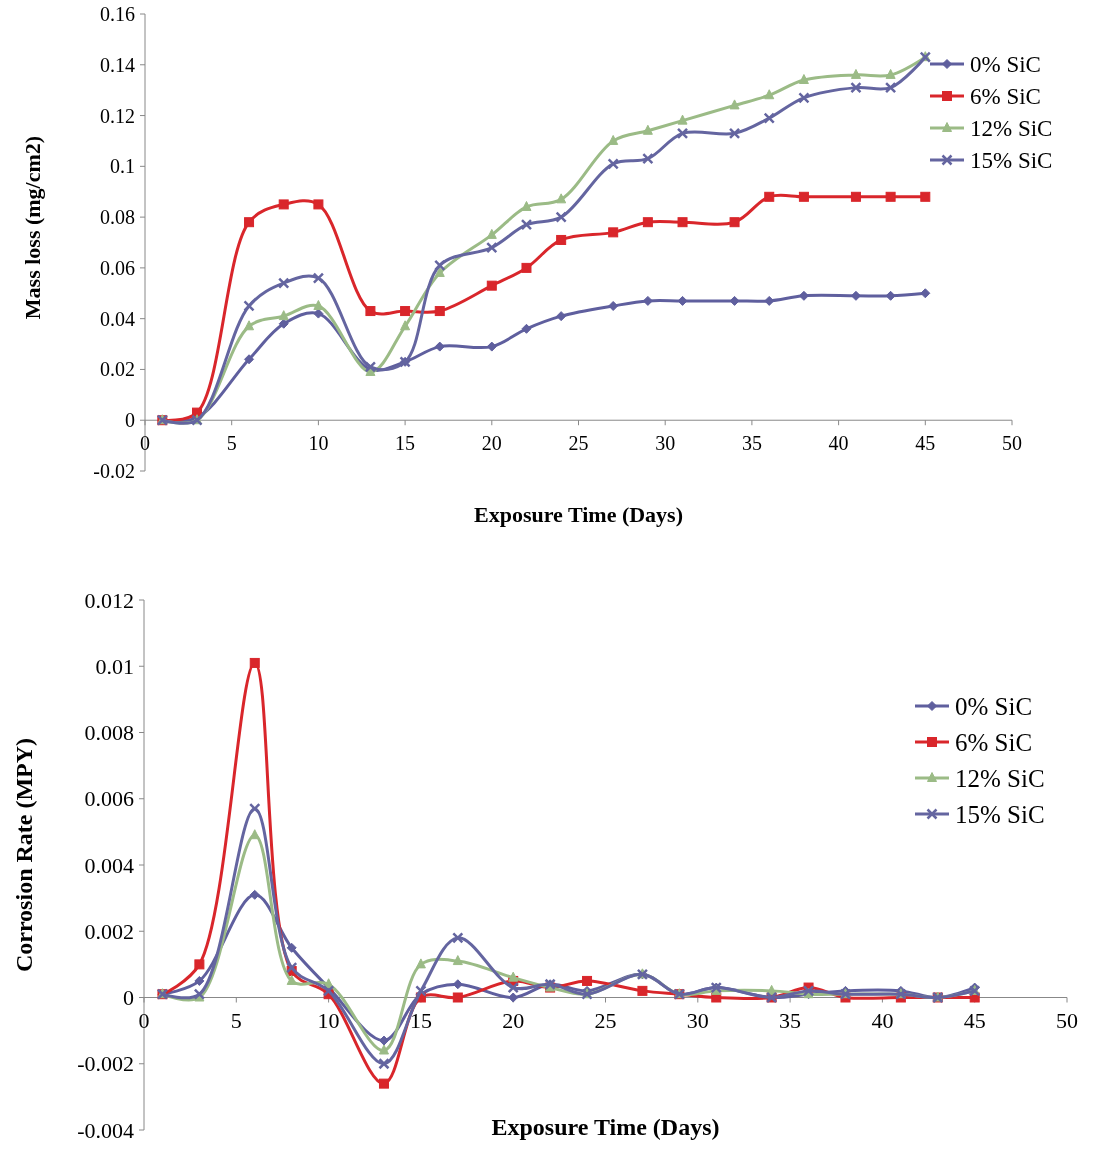 Image resolution: width=1094 pixels, height=1157 pixels. I want to click on y-tick-label: 0.008, so click(109, 732).